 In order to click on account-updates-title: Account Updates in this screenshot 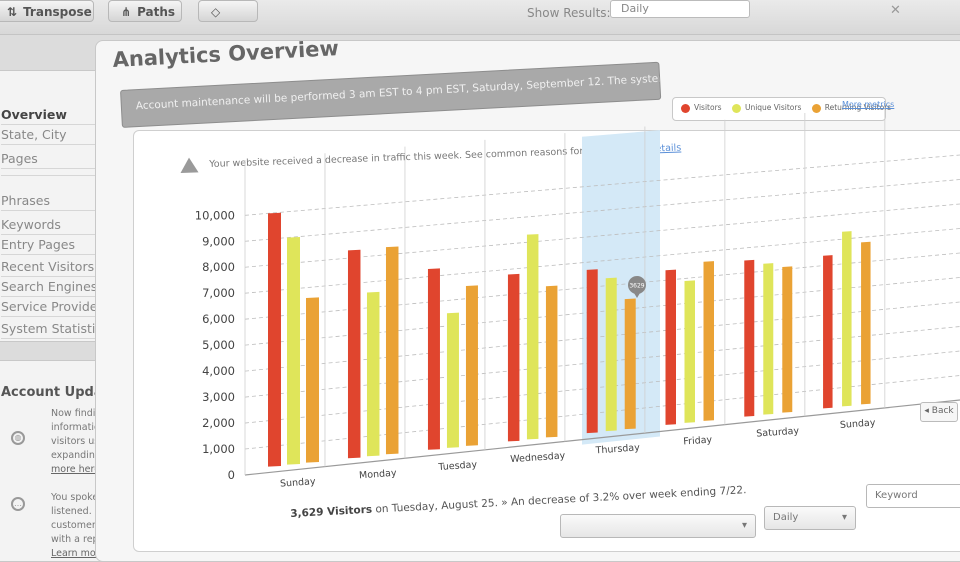, I will do `click(63, 392)`.